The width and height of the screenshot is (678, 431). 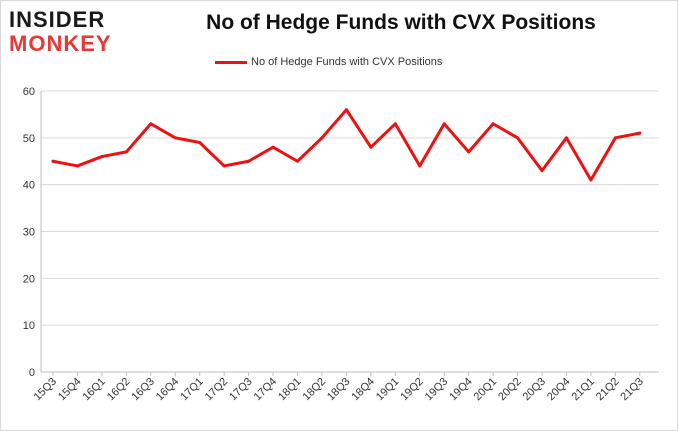 I want to click on chart-legend: No of Hedge Funds with CVX Positions, so click(x=328, y=62).